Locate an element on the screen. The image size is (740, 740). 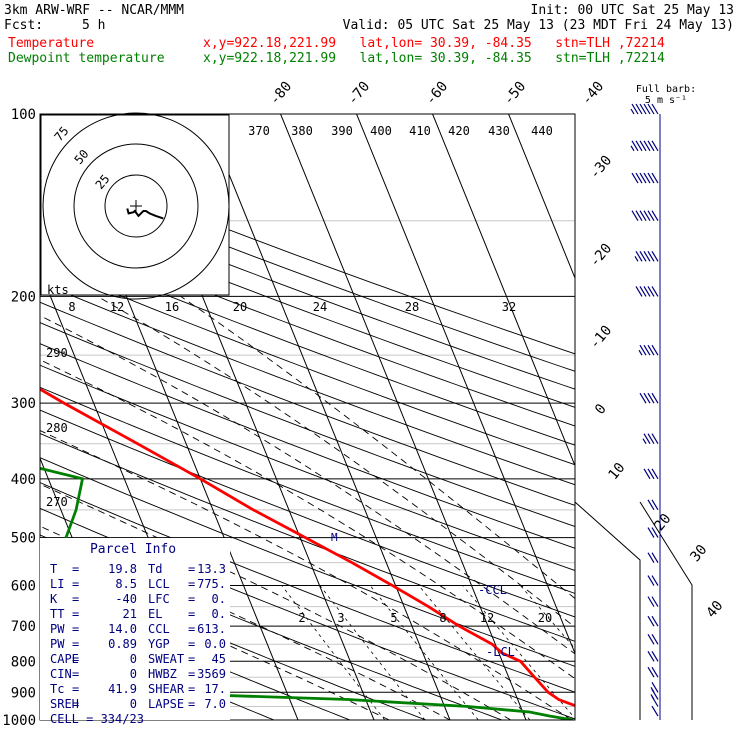
isotherm-label-20: 20 is located at coordinates (662, 522).